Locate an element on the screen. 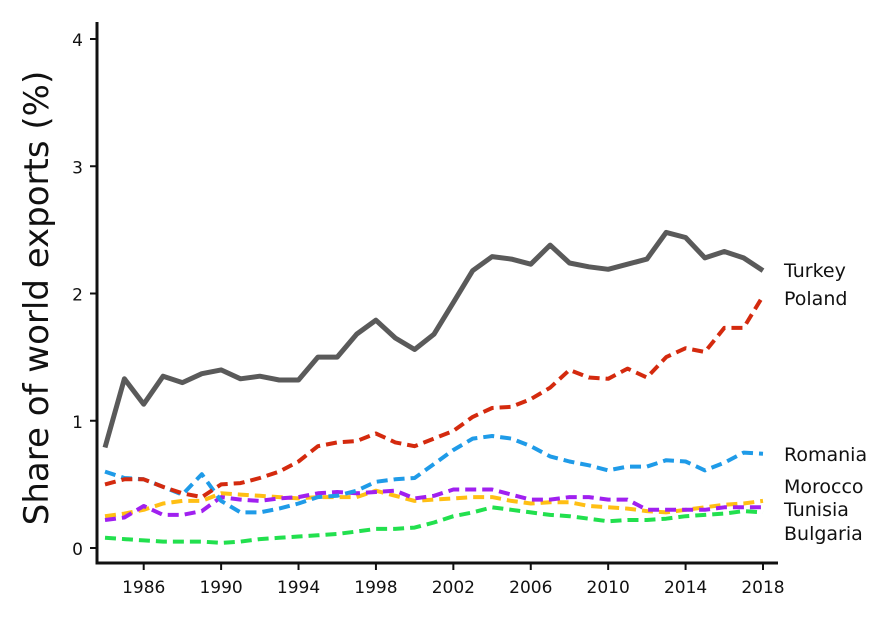 The height and width of the screenshot is (619, 895). x-tick-label: 2010 is located at coordinates (608, 588).